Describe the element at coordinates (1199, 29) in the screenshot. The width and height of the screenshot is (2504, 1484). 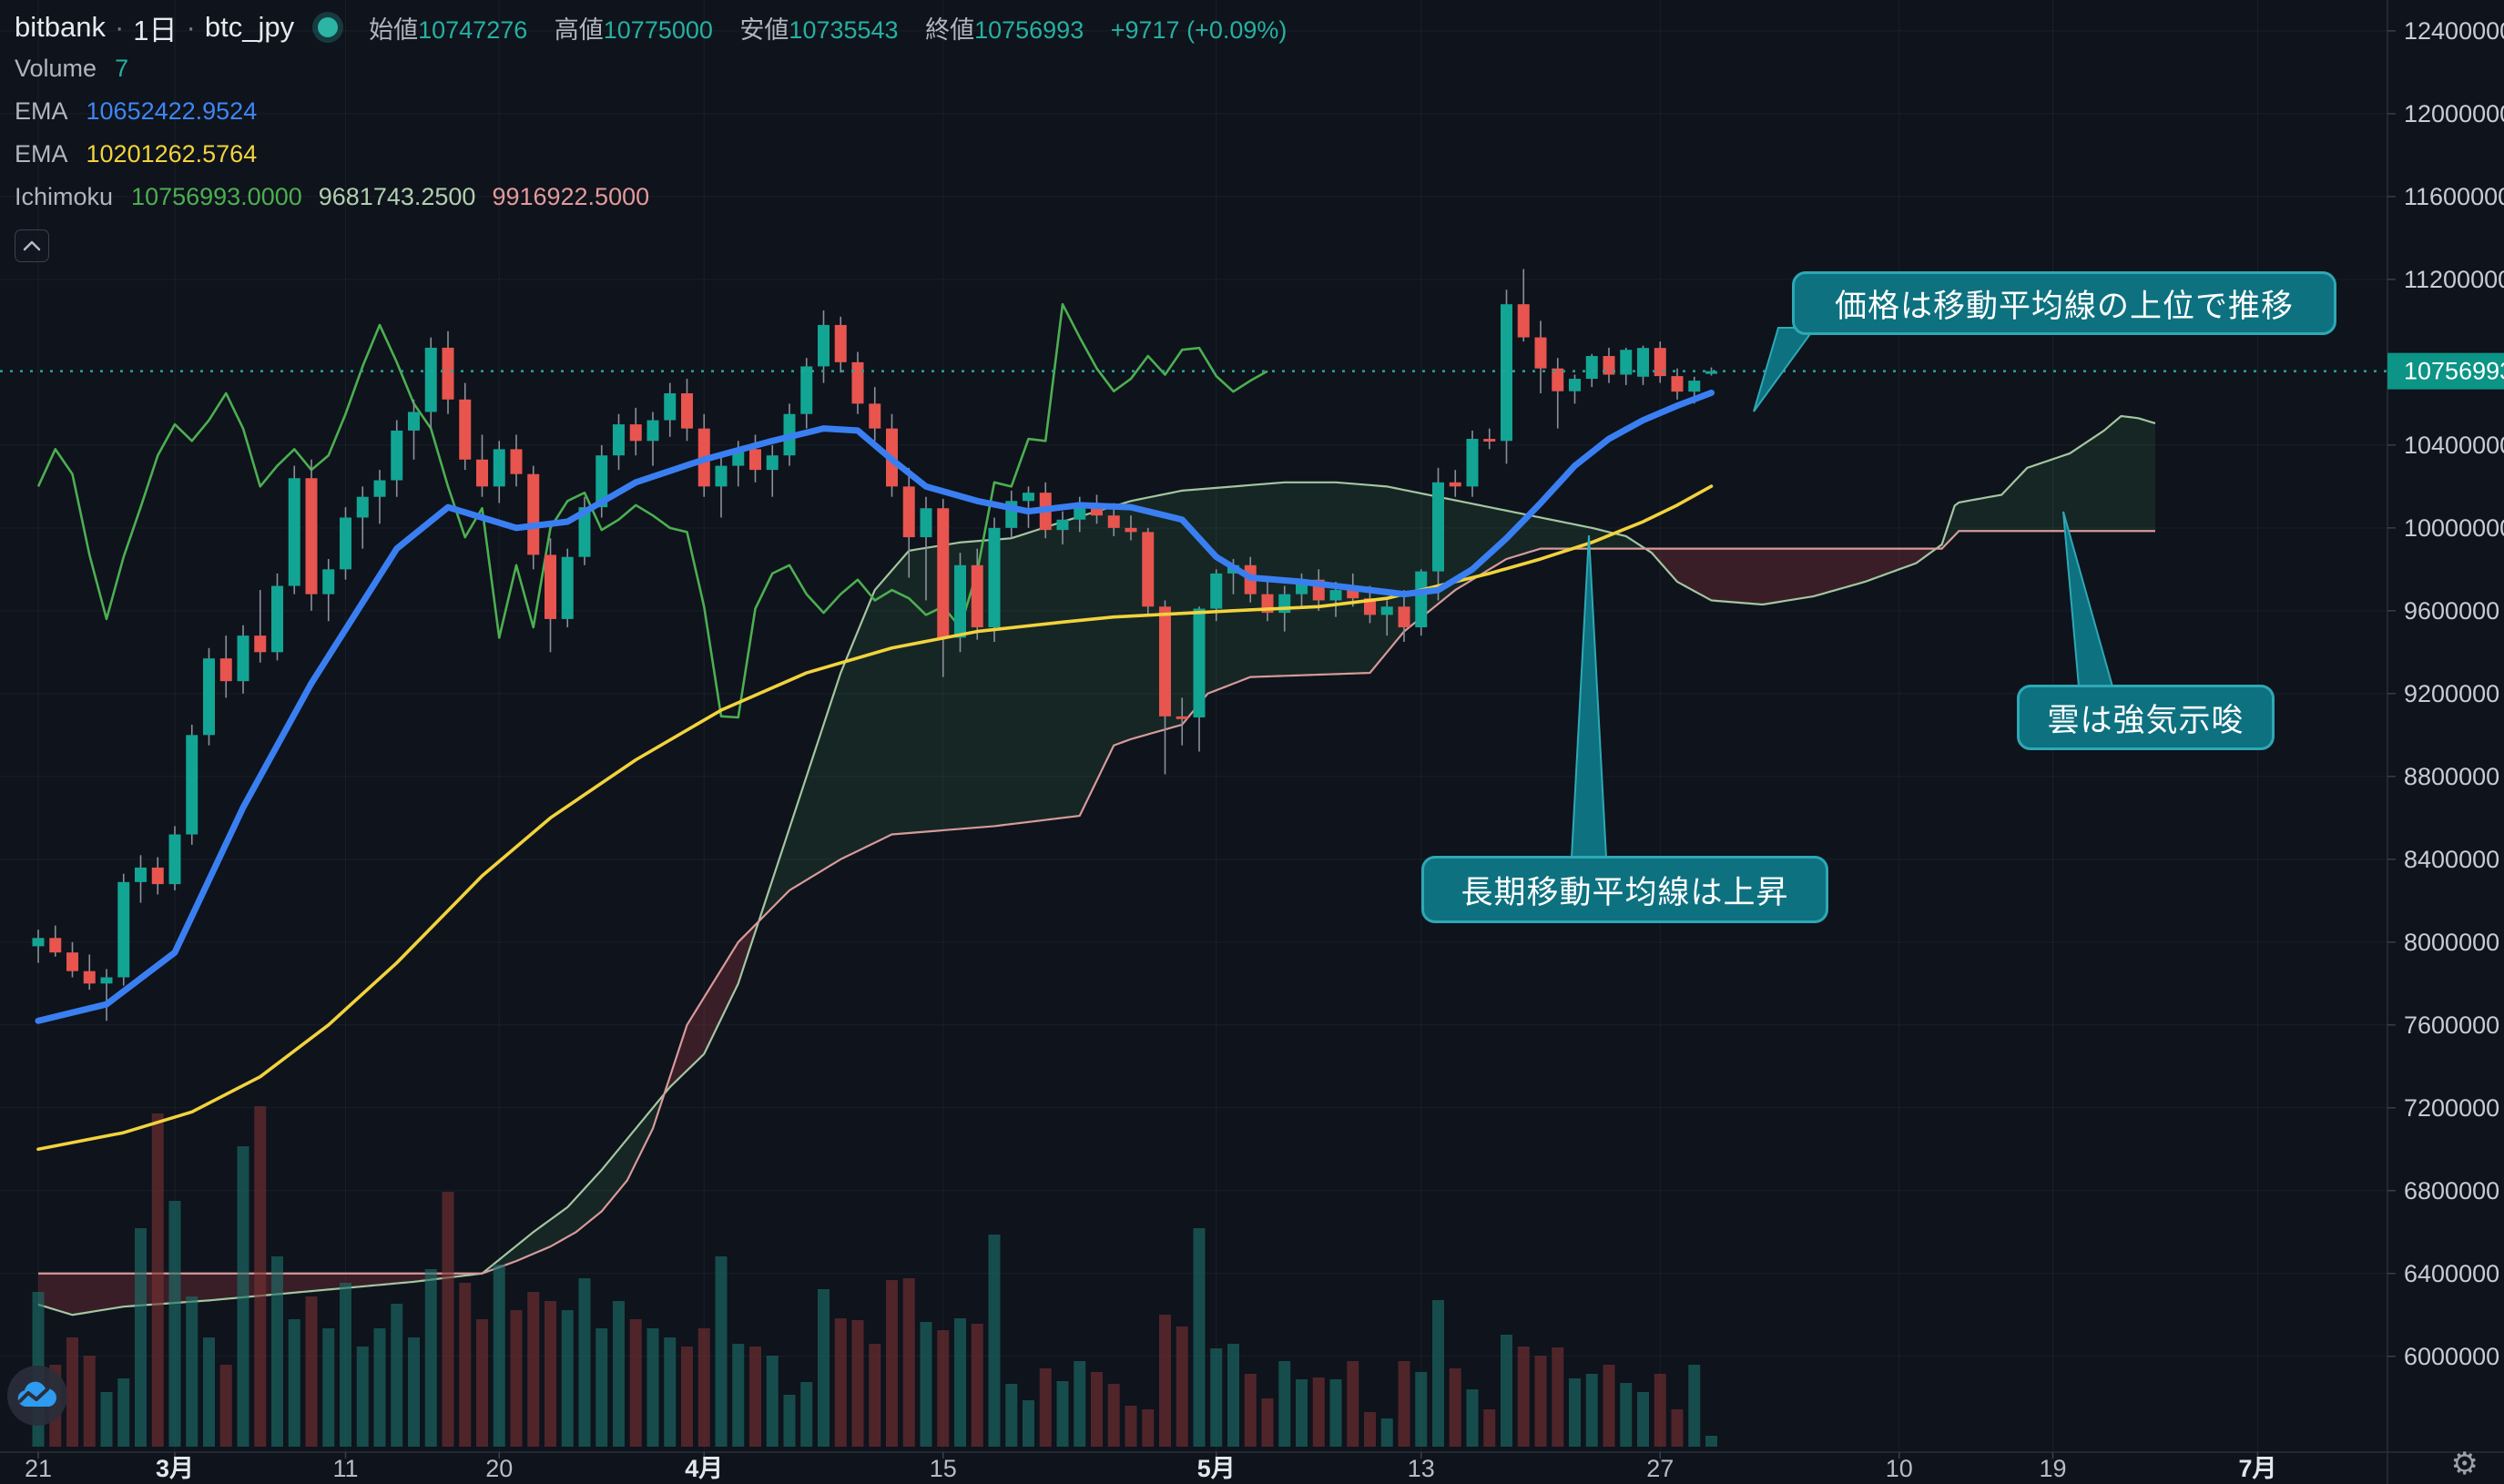
I see `change-value: +9717 (+0.09%)` at that location.